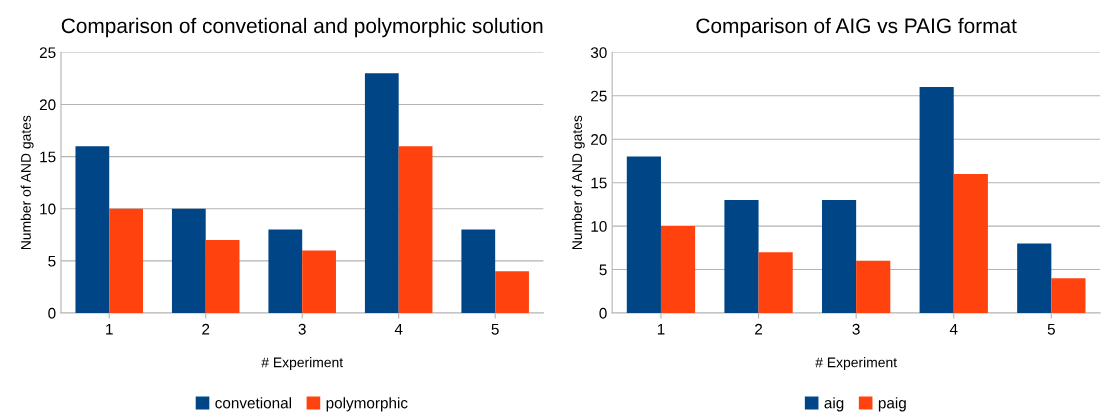 The image size is (1109, 419). I want to click on legend-label: polymorphic, so click(367, 404).